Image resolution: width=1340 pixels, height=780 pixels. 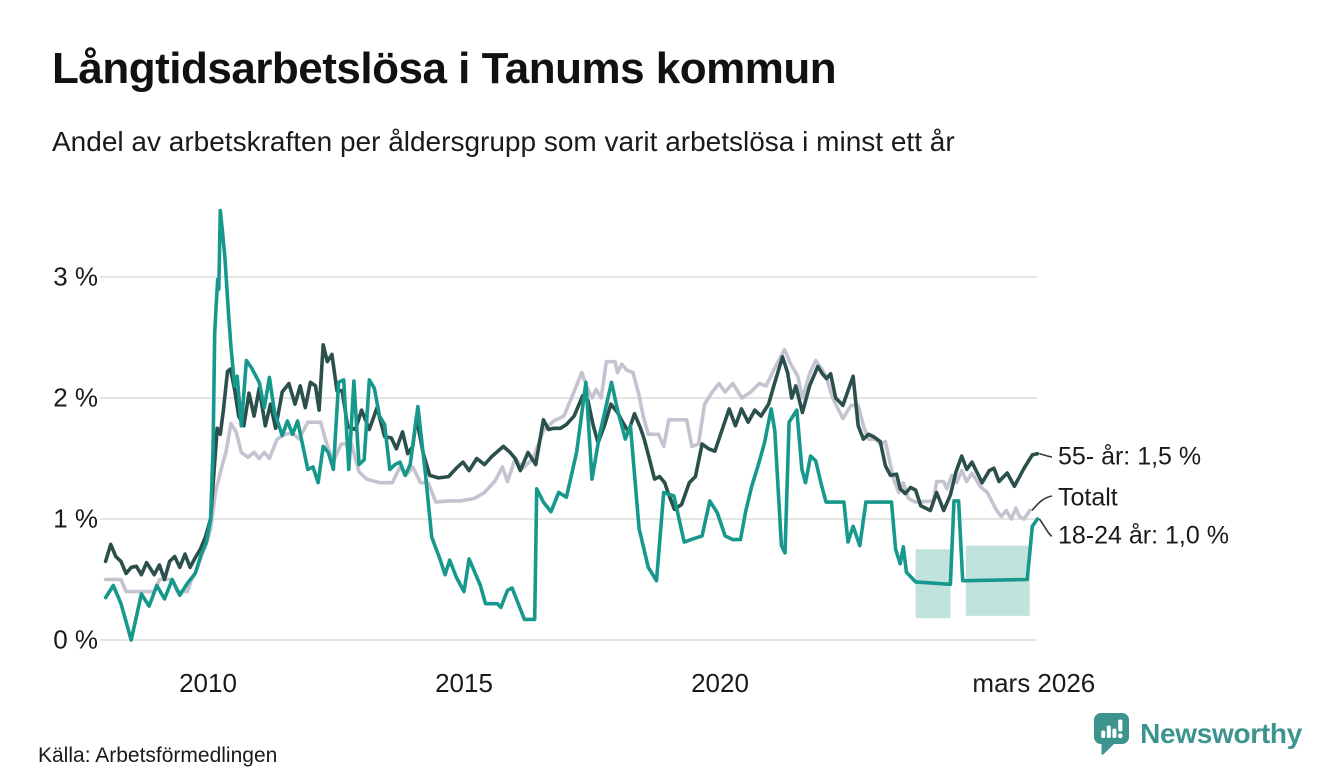 What do you see at coordinates (75, 397) in the screenshot?
I see `y-tick-label: 2 %` at bounding box center [75, 397].